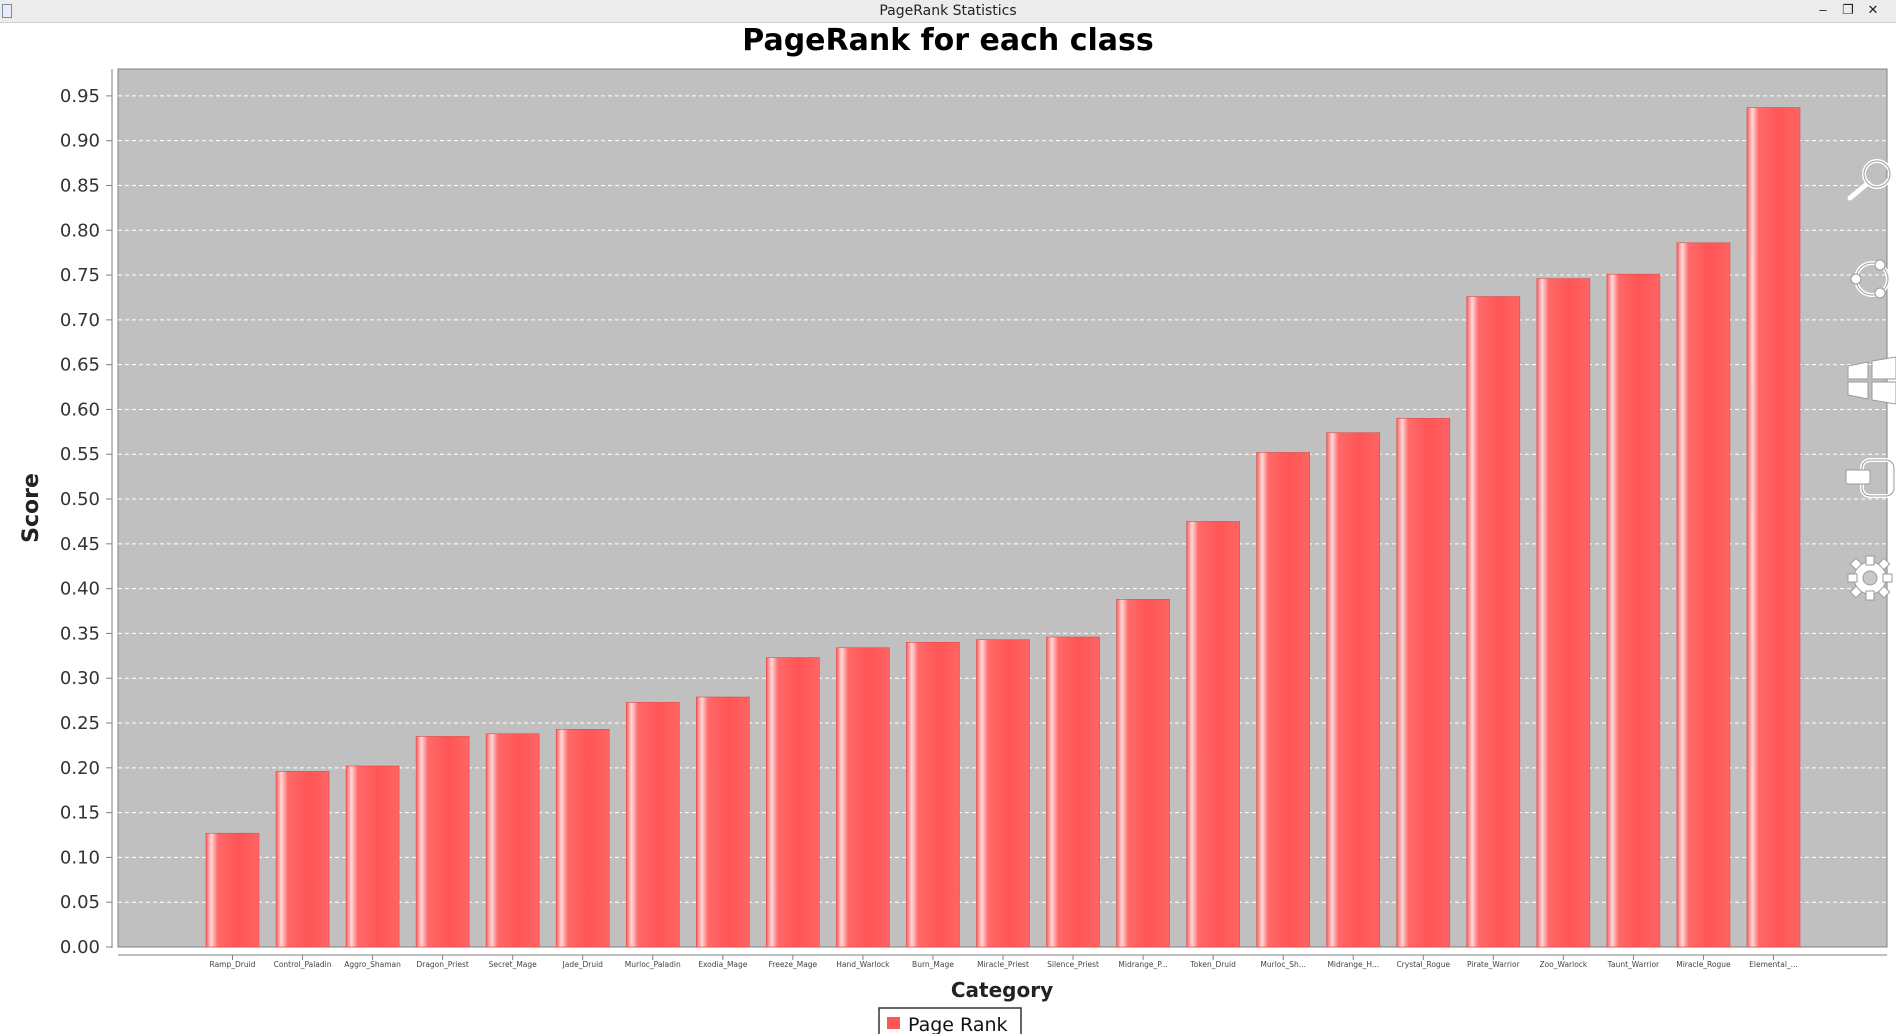 Image resolution: width=1896 pixels, height=1034 pixels. What do you see at coordinates (80, 499) in the screenshot?
I see `y-tick-label: 0.50` at bounding box center [80, 499].